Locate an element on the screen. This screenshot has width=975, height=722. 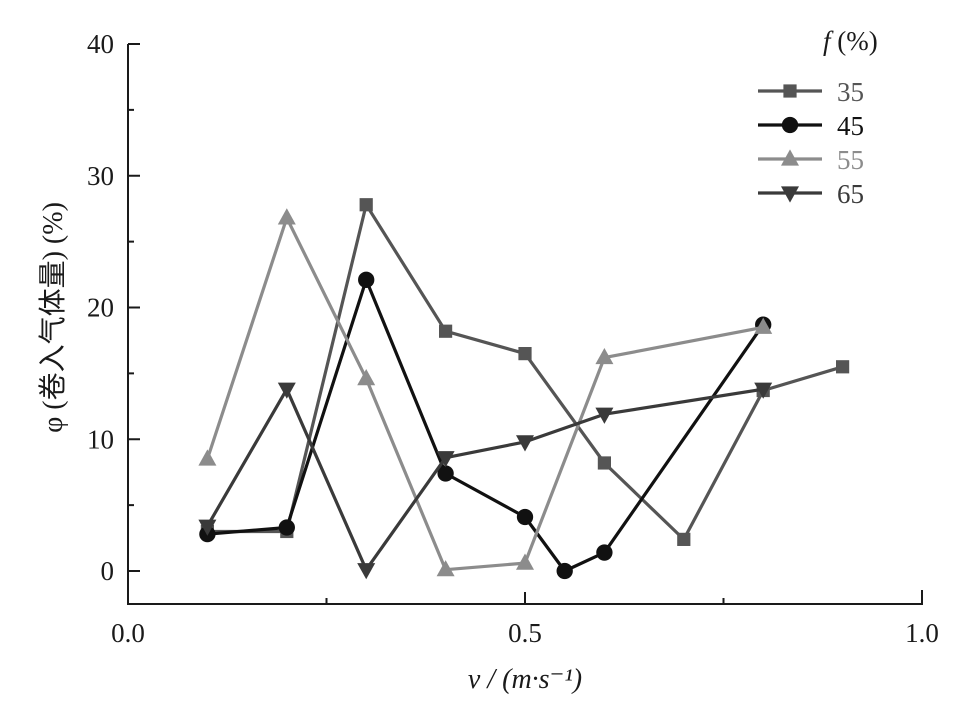
legend-item-55: 55 is located at coordinates (811, 160).